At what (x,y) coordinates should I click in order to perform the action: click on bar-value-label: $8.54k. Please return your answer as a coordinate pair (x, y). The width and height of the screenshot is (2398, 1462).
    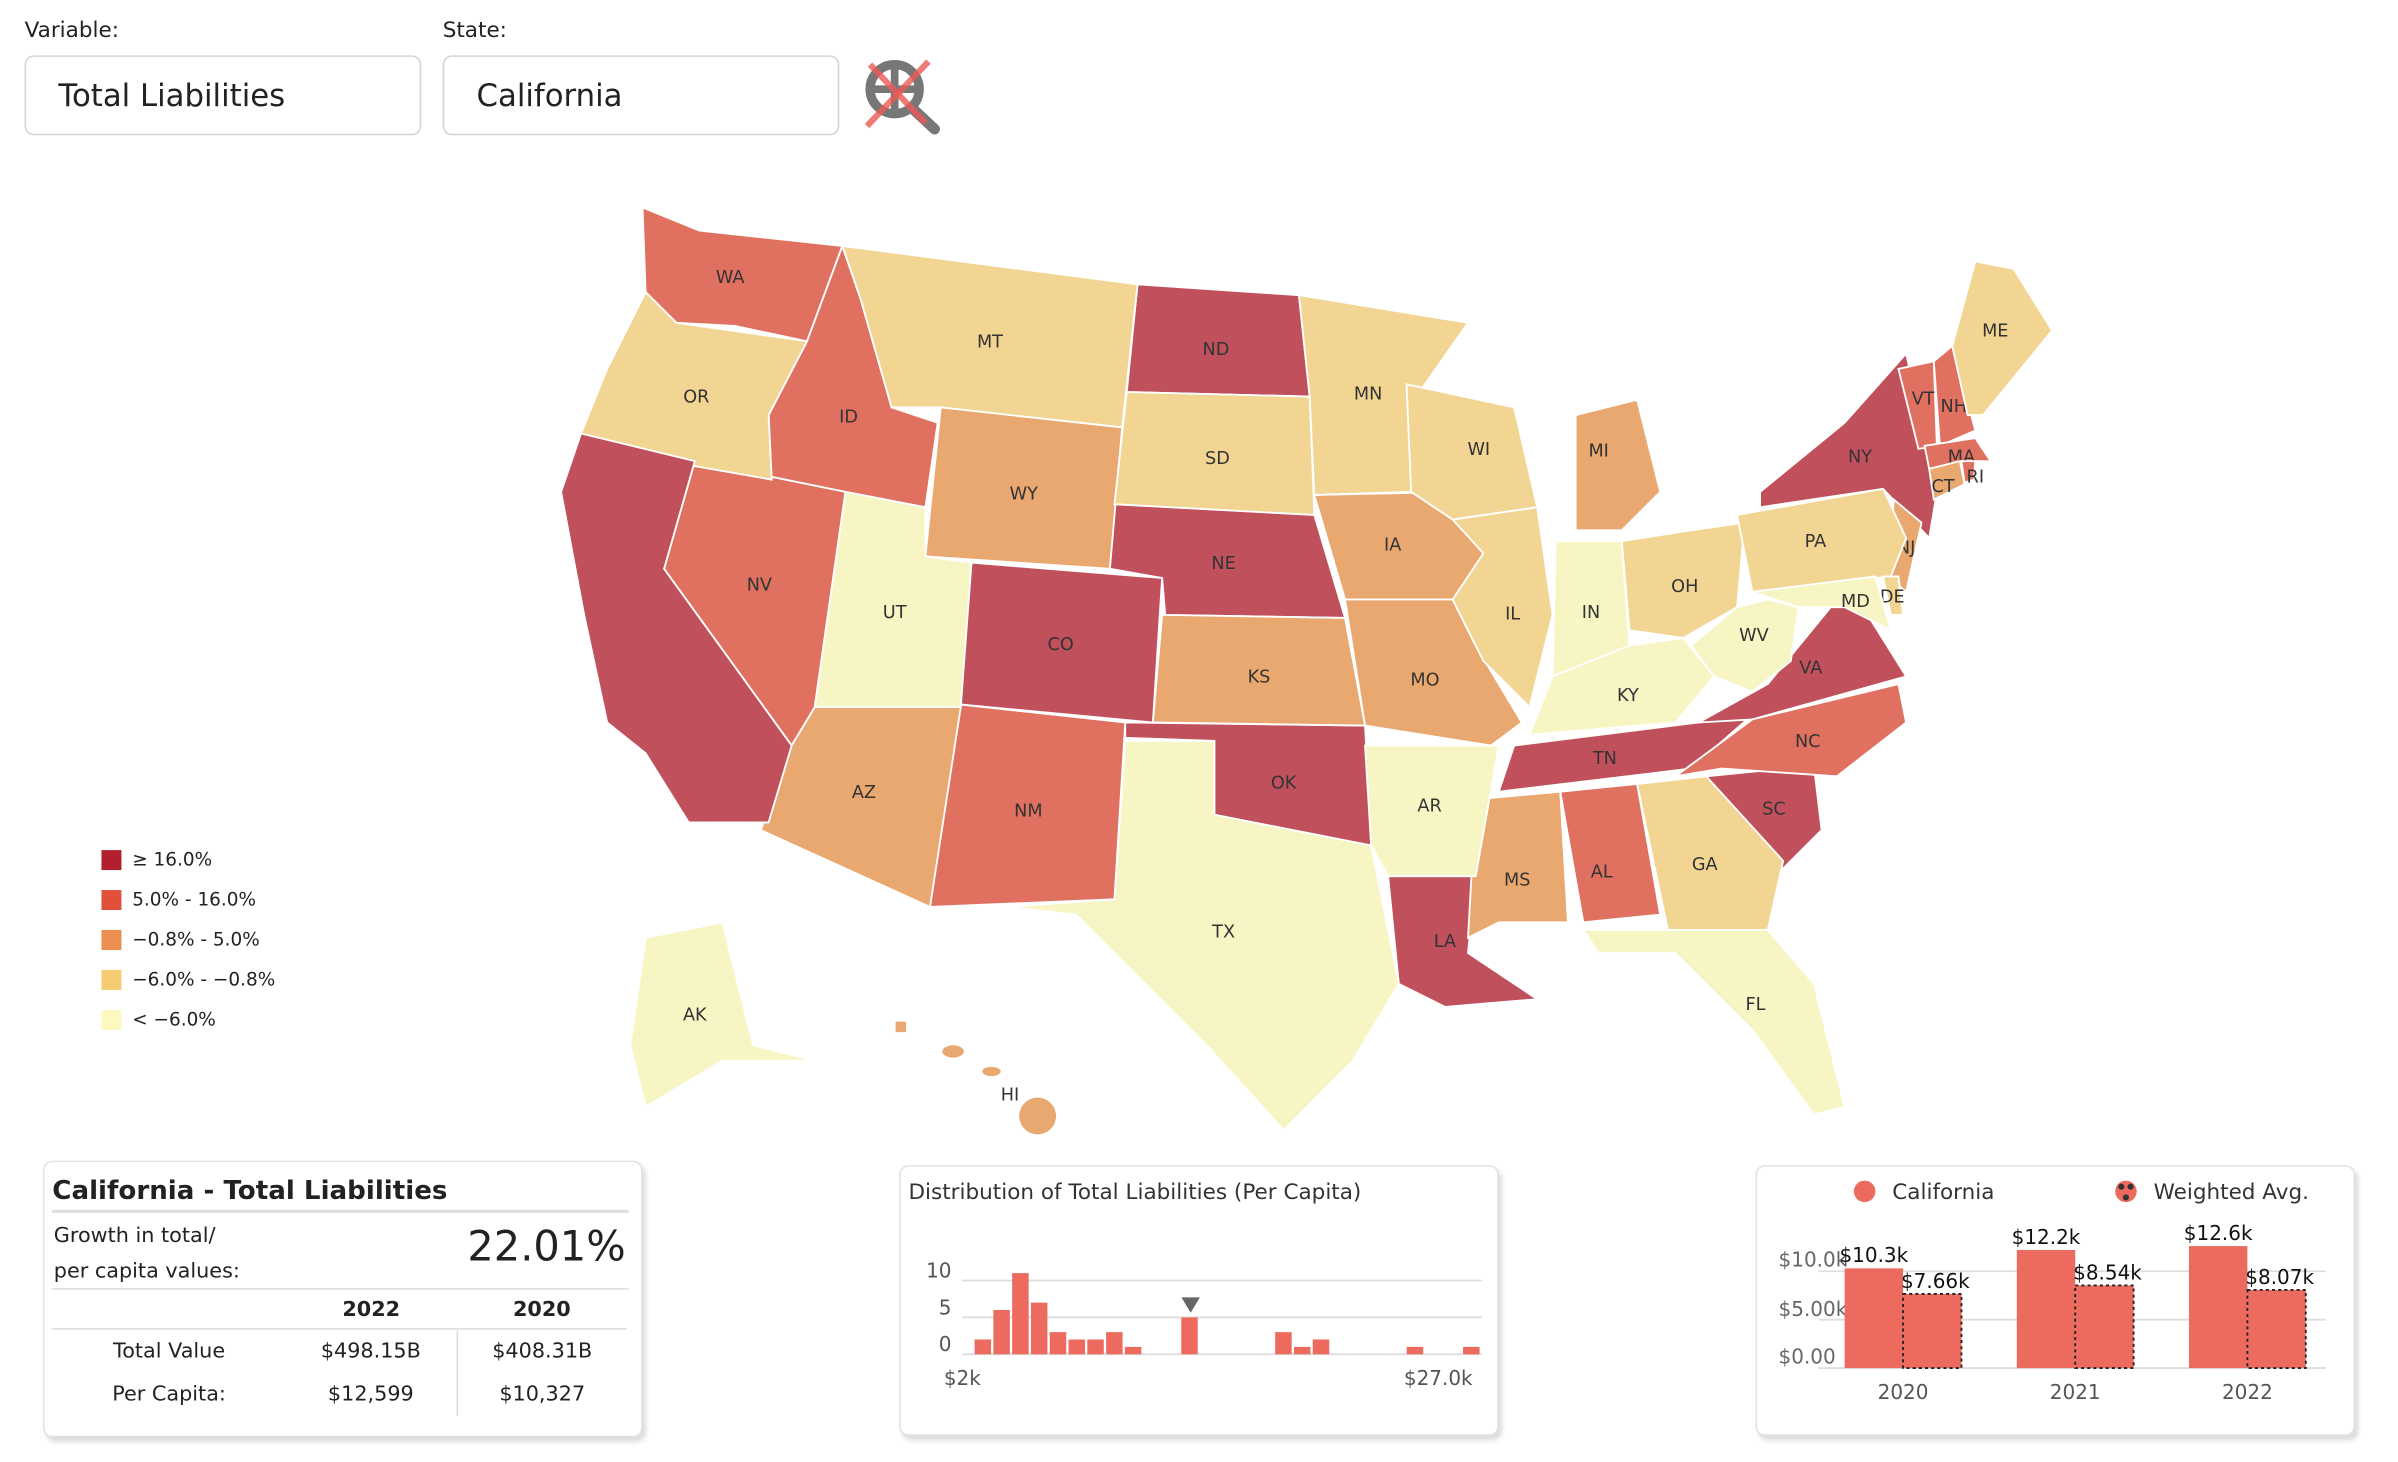
    Looking at the image, I should click on (2107, 1272).